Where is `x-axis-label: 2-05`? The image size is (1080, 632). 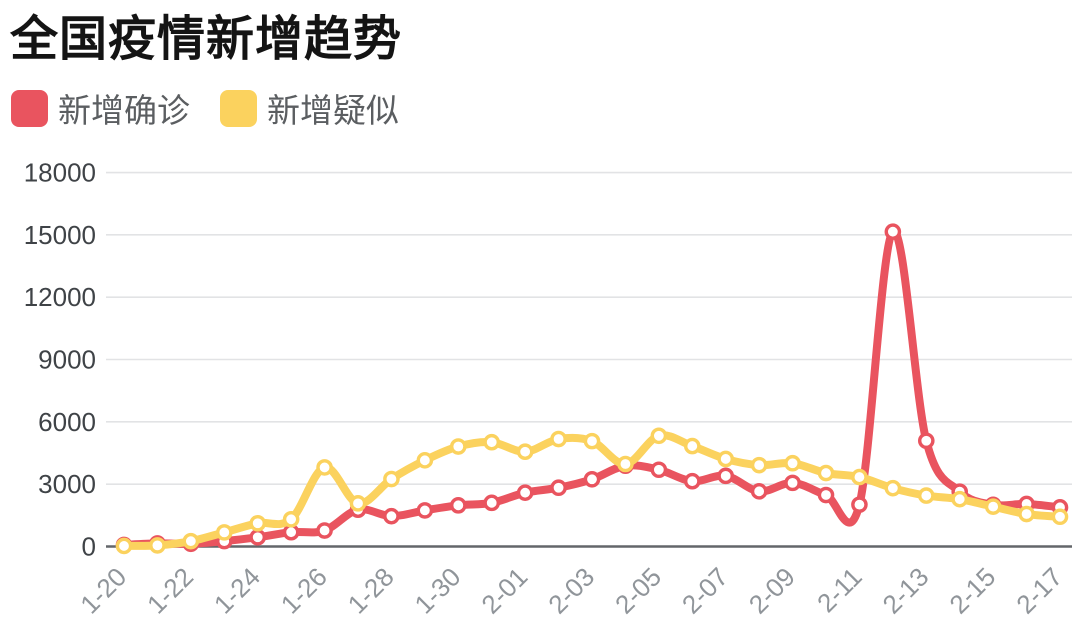 x-axis-label: 2-05 is located at coordinates (638, 591).